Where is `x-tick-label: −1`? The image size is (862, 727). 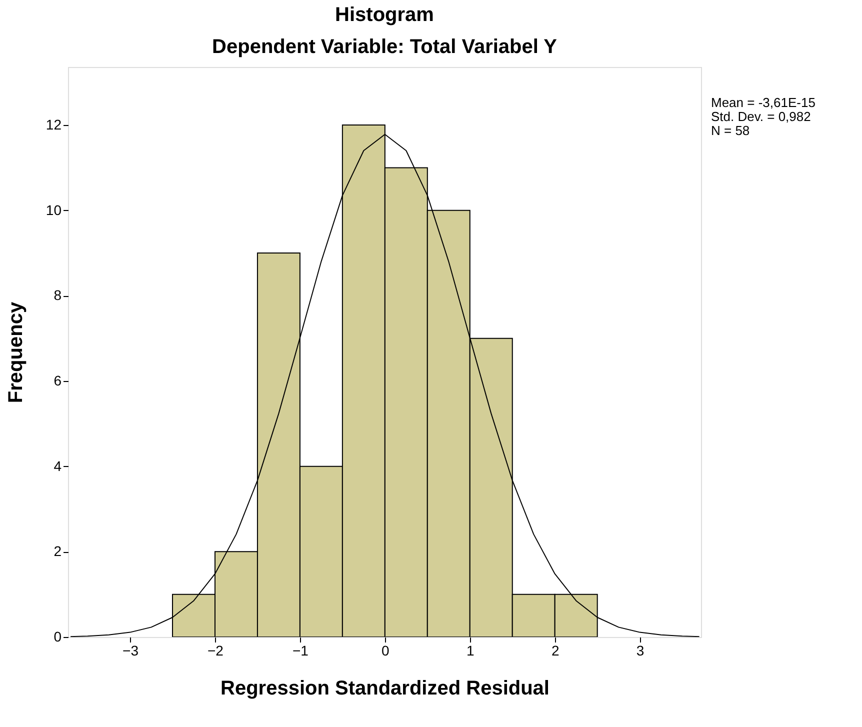
x-tick-label: −1 is located at coordinates (300, 650).